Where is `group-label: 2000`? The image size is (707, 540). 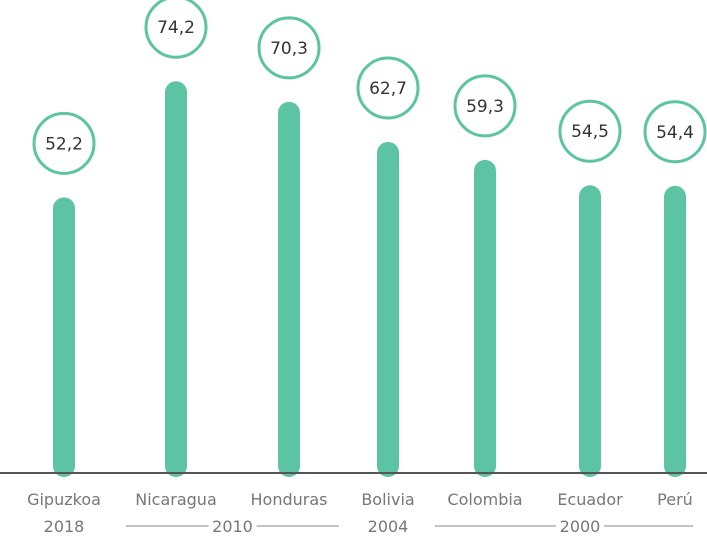 group-label: 2000 is located at coordinates (580, 526).